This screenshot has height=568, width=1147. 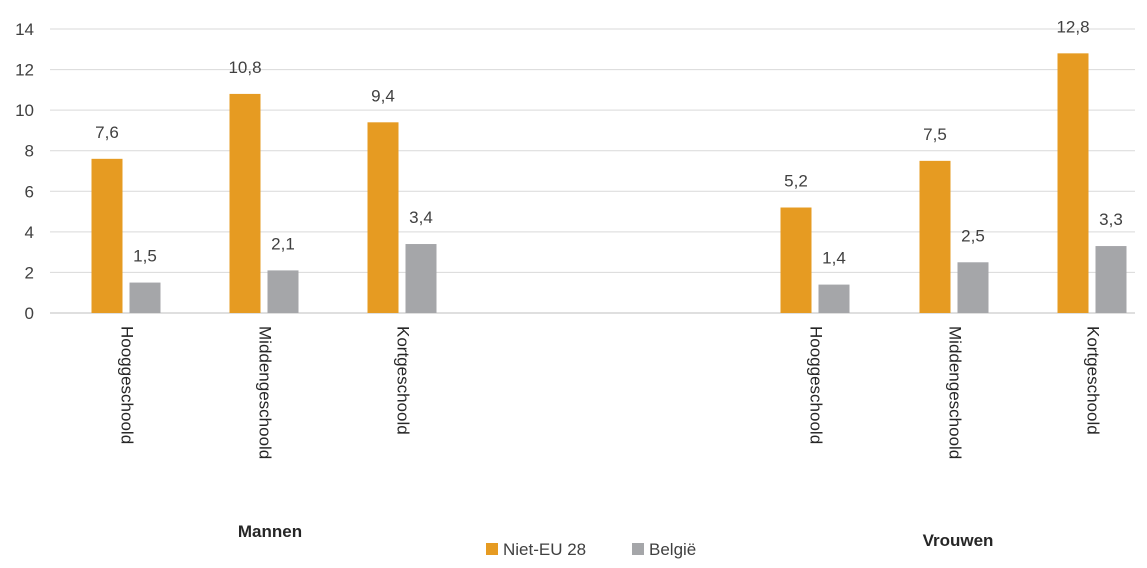 What do you see at coordinates (834, 258) in the screenshot?
I see `data-label: 1,4` at bounding box center [834, 258].